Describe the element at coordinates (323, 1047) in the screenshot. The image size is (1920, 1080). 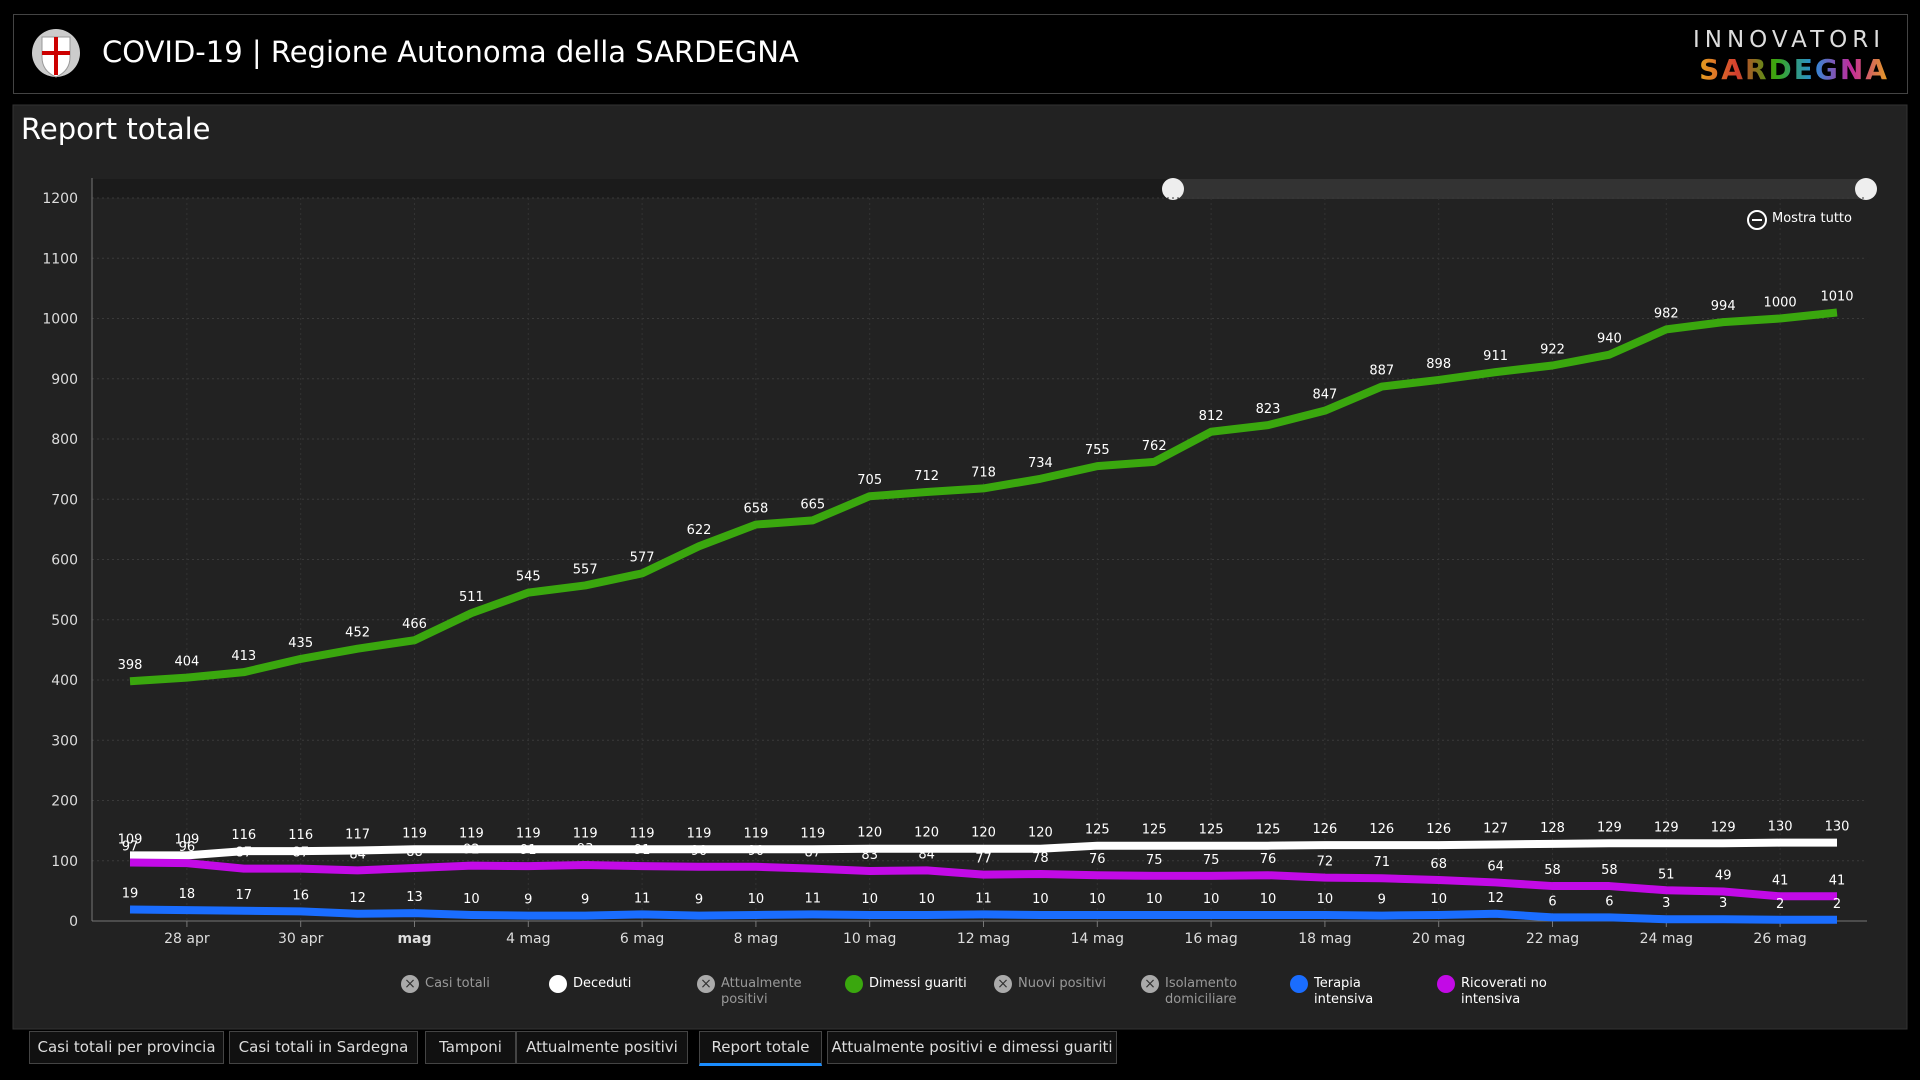
I see `tab: Casi totali in Sardegna` at that location.